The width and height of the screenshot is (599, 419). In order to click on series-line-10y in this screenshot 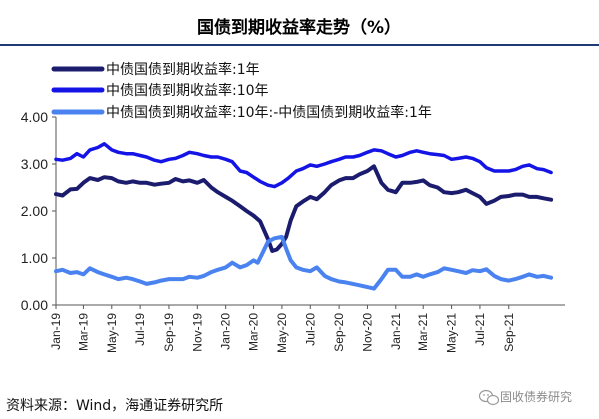, I will do `click(303, 165)`.